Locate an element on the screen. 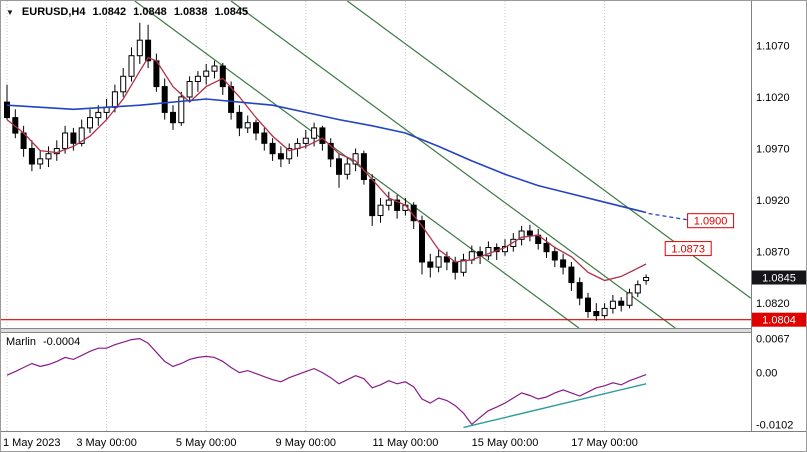  svg-text: 1.0804 is located at coordinates (779, 321).